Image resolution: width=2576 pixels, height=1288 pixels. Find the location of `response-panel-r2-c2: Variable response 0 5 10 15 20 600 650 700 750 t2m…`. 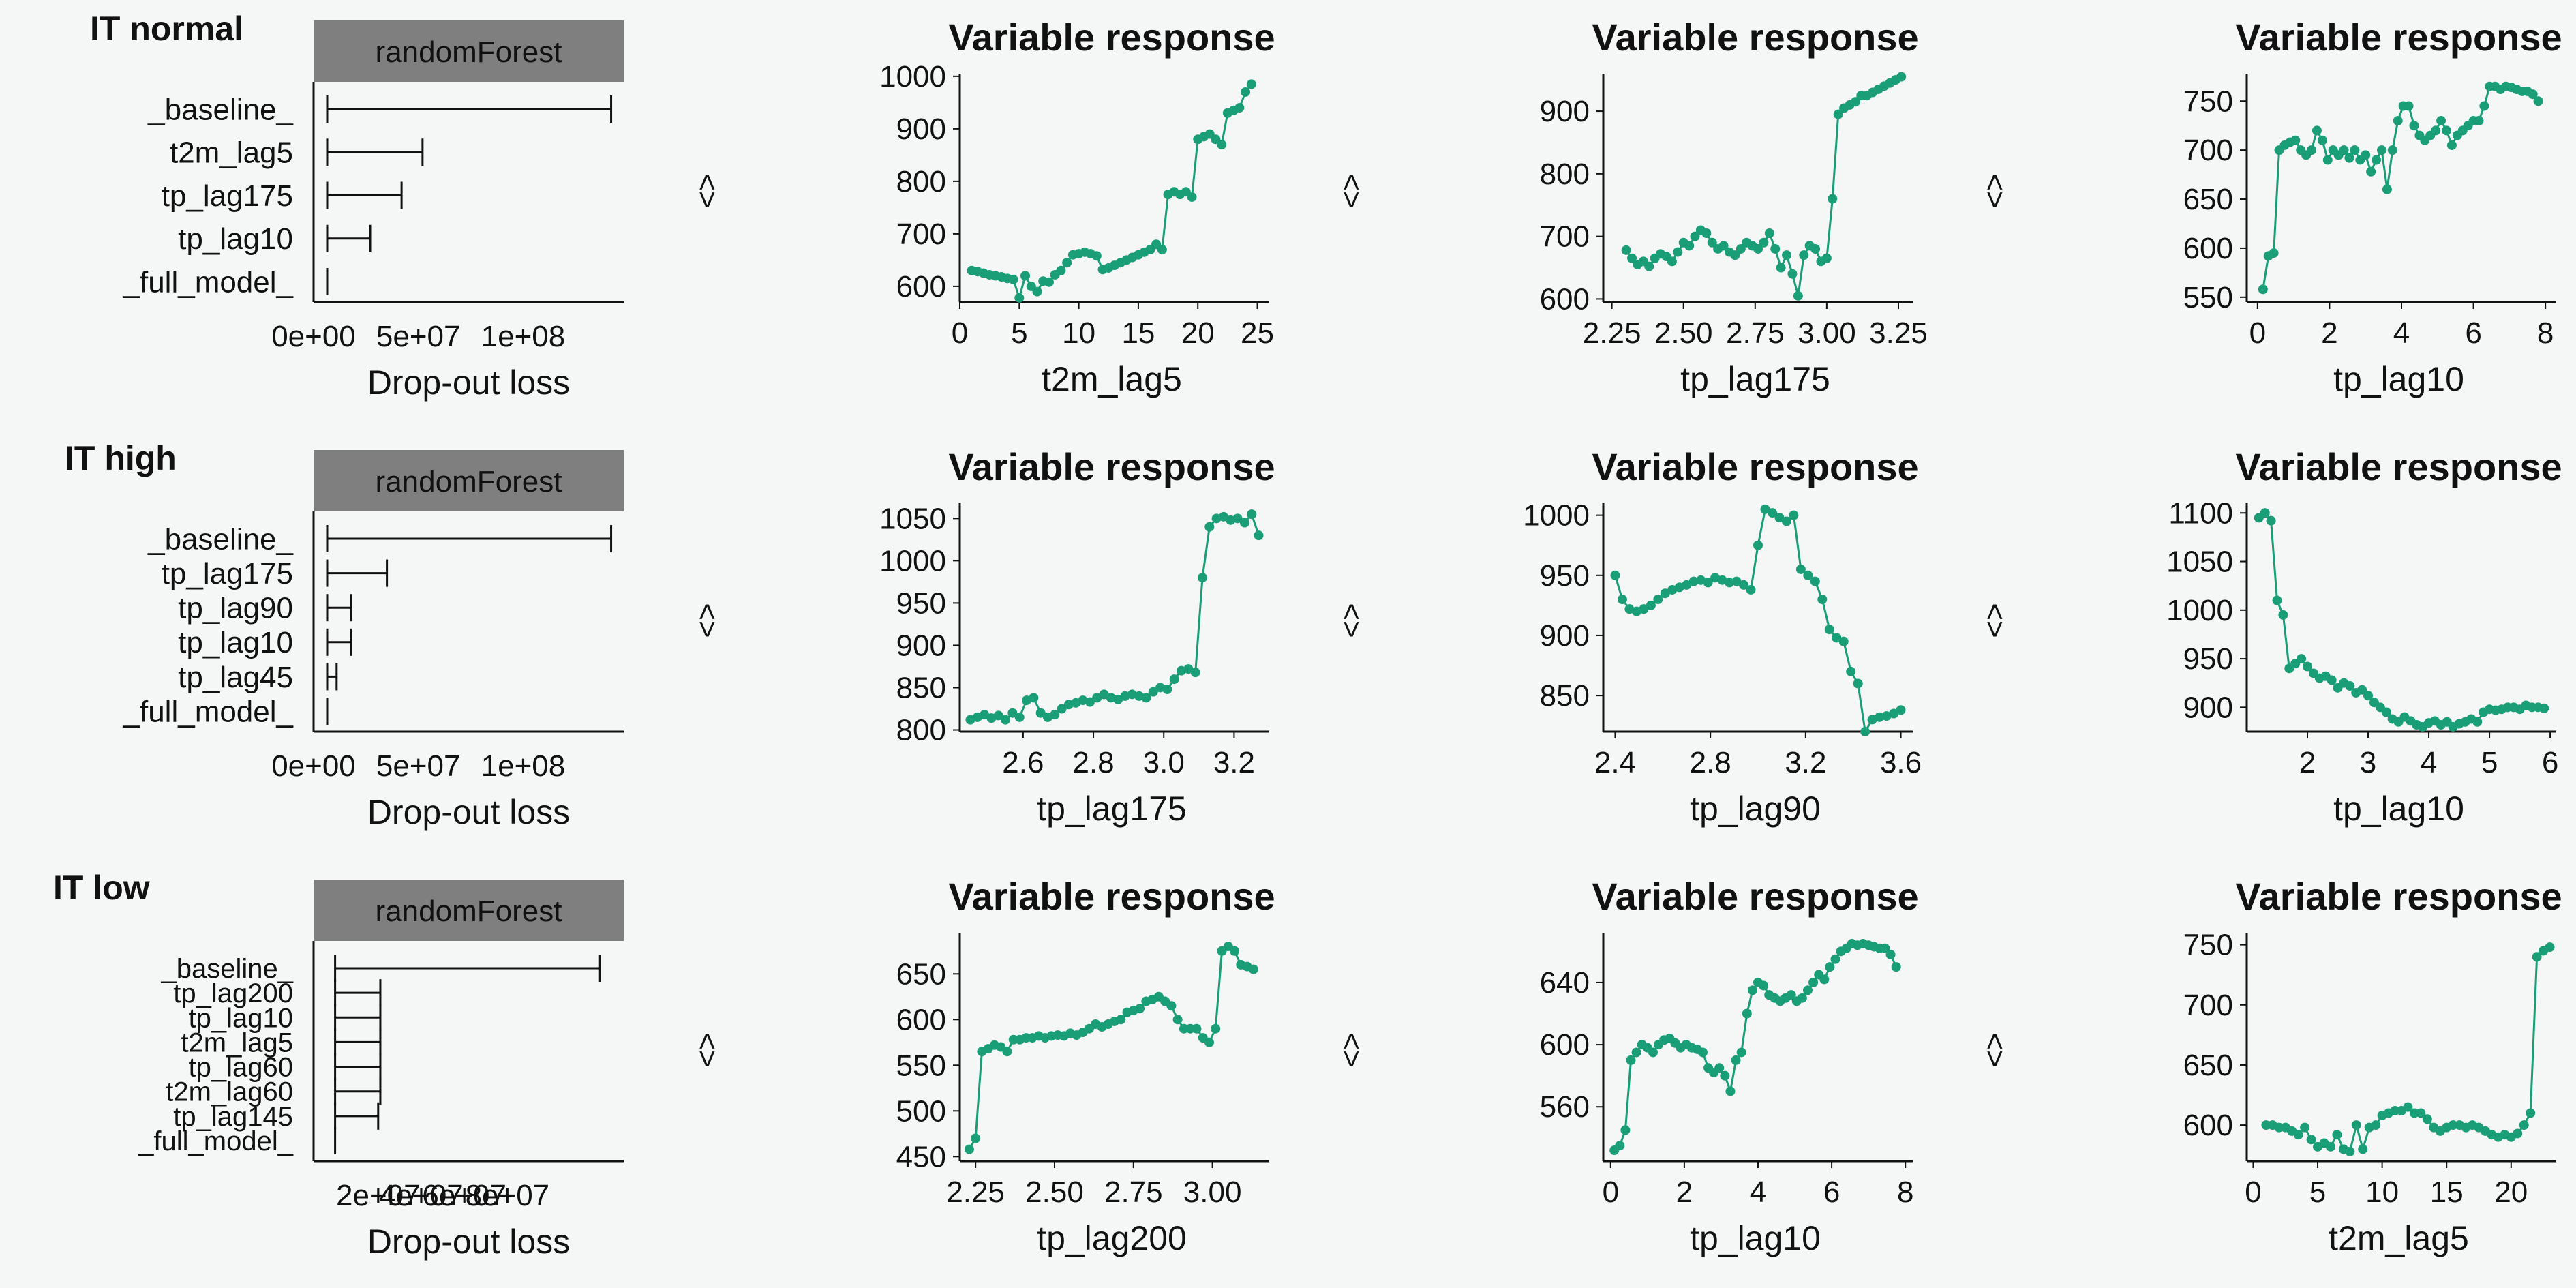

response-panel-r2-c2: Variable response 0 5 10 15 20 600 650 700 750 t2m… is located at coordinates (2372, 1066).